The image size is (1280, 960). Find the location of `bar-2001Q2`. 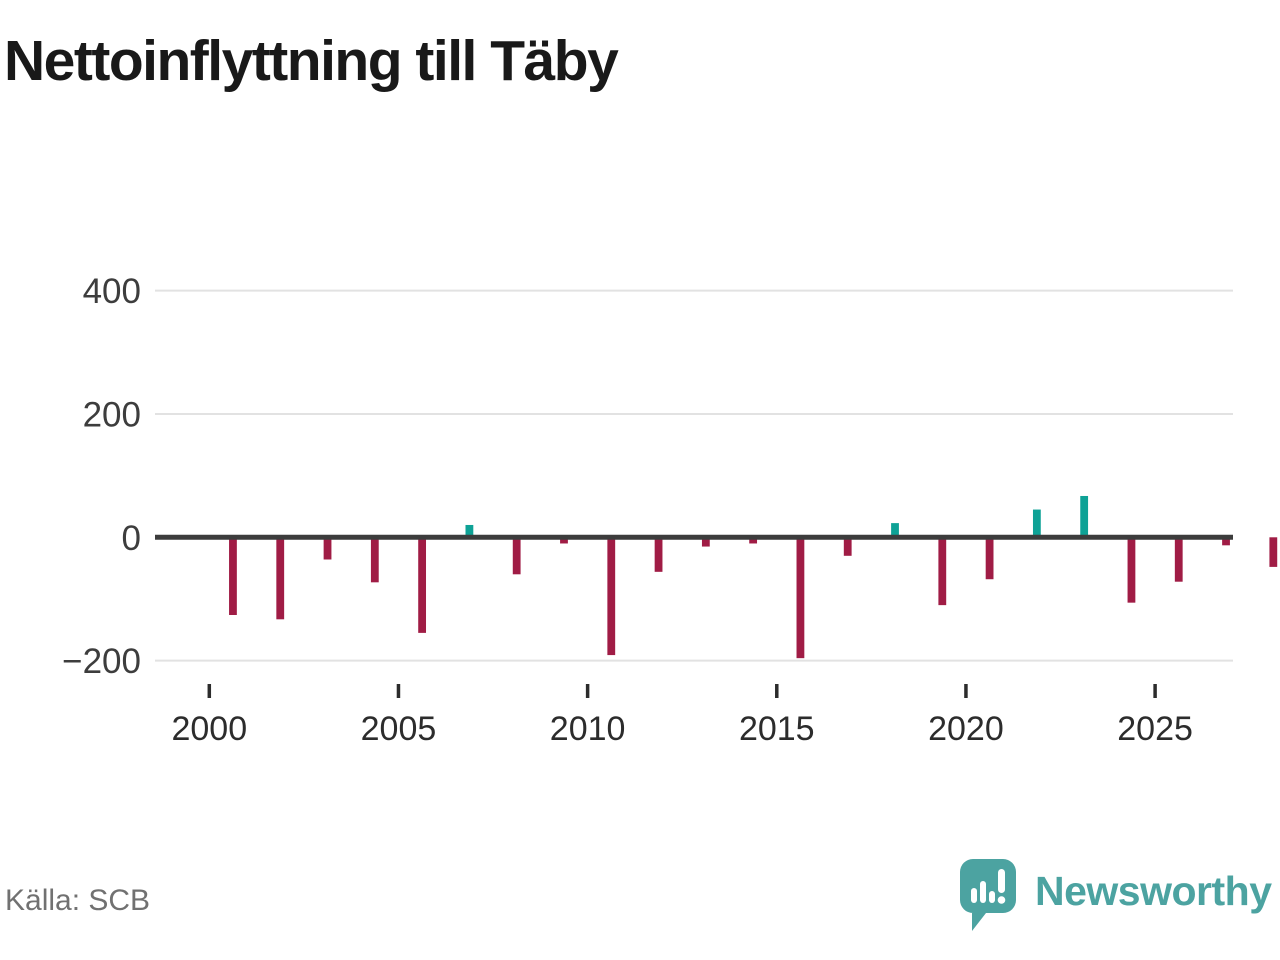

bar-2001Q2 is located at coordinates (469, 531).